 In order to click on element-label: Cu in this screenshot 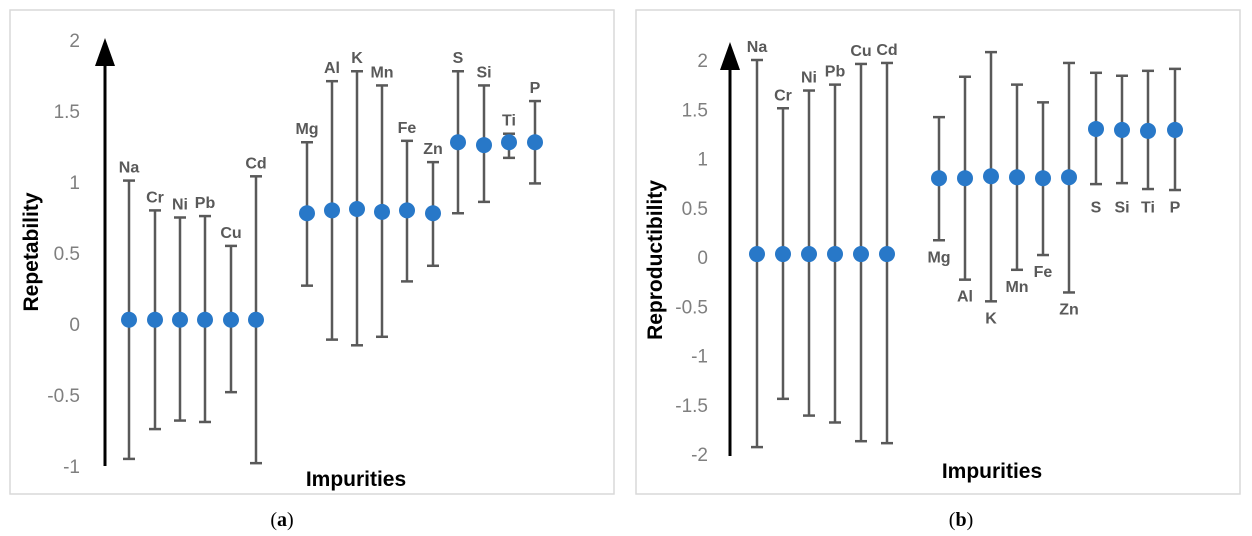, I will do `click(230, 233)`.